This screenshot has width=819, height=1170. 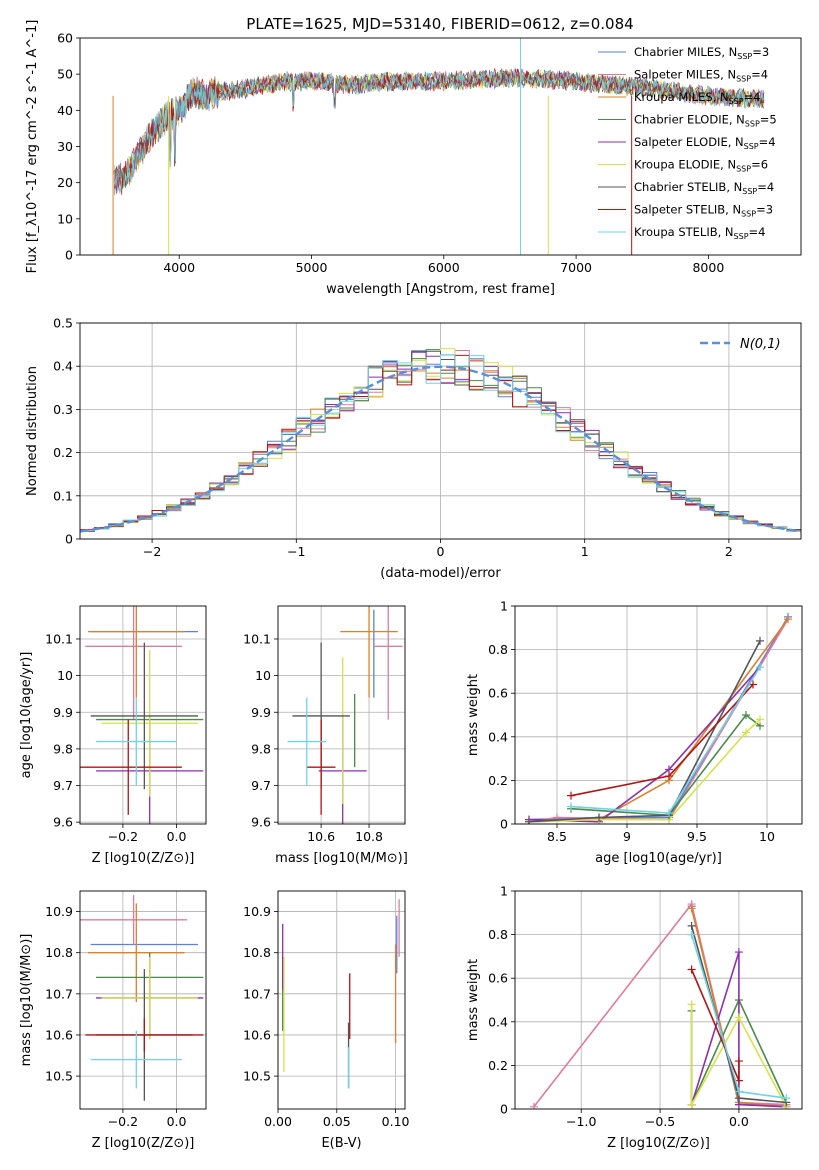 What do you see at coordinates (739, 1121) in the screenshot?
I see `x-tick-label: 0.0` at bounding box center [739, 1121].